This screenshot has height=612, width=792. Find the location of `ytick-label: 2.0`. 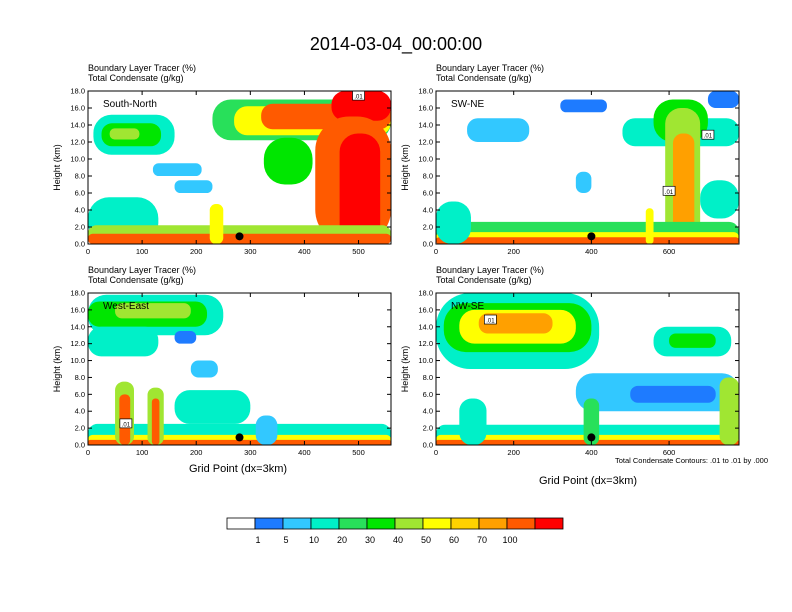

ytick-label: 2.0 is located at coordinates (80, 227).